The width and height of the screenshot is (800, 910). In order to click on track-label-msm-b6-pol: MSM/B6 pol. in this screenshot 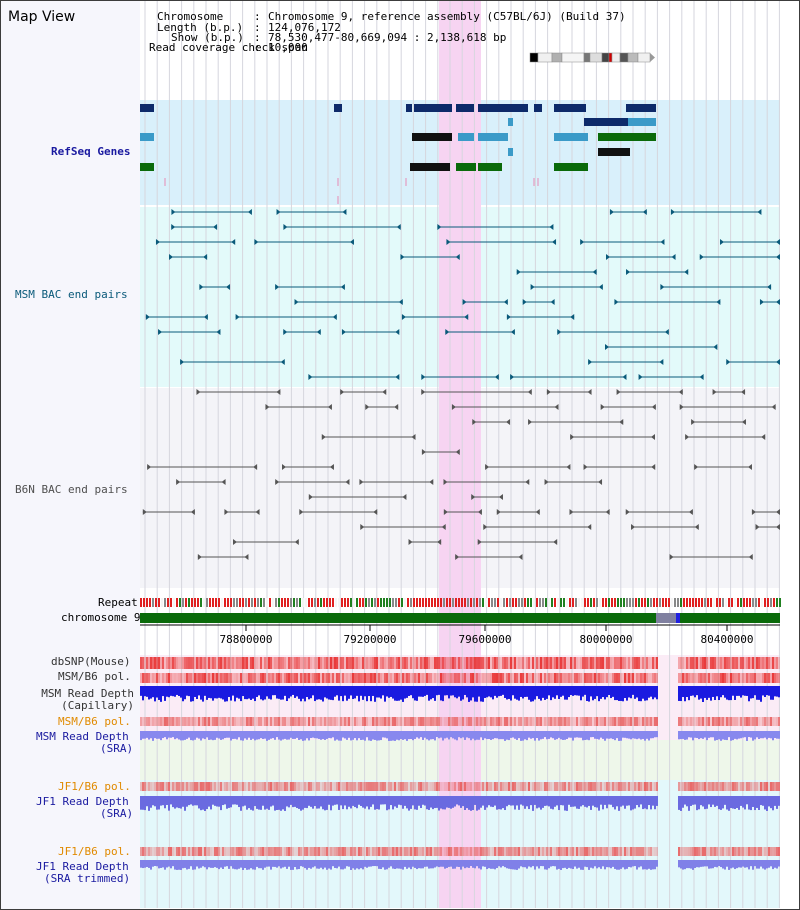, I will do `click(94, 676)`.